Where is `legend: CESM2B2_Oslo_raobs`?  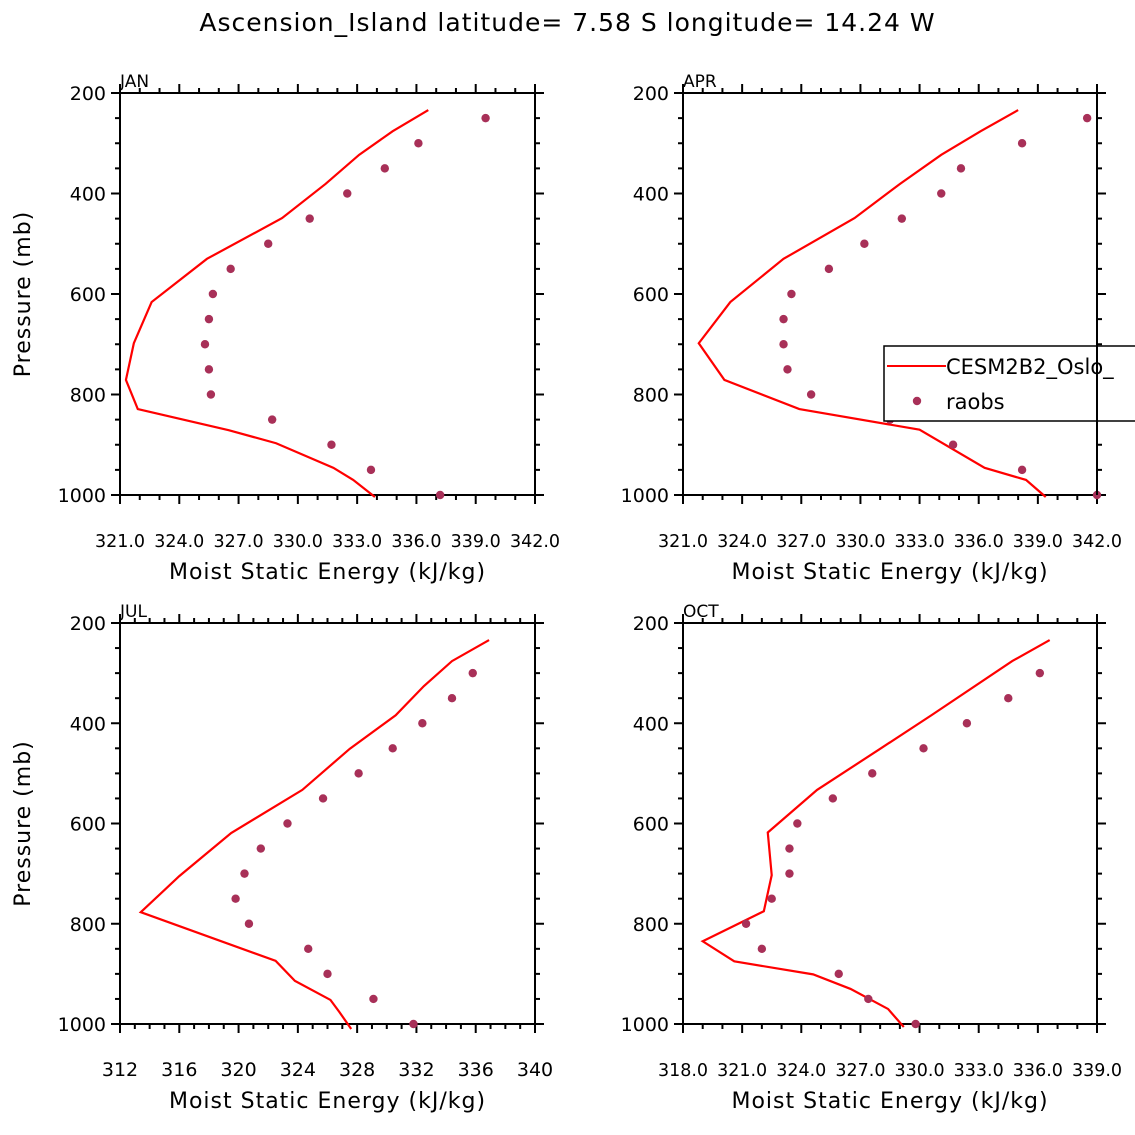 legend: CESM2B2_Oslo_raobs is located at coordinates (1009, 383).